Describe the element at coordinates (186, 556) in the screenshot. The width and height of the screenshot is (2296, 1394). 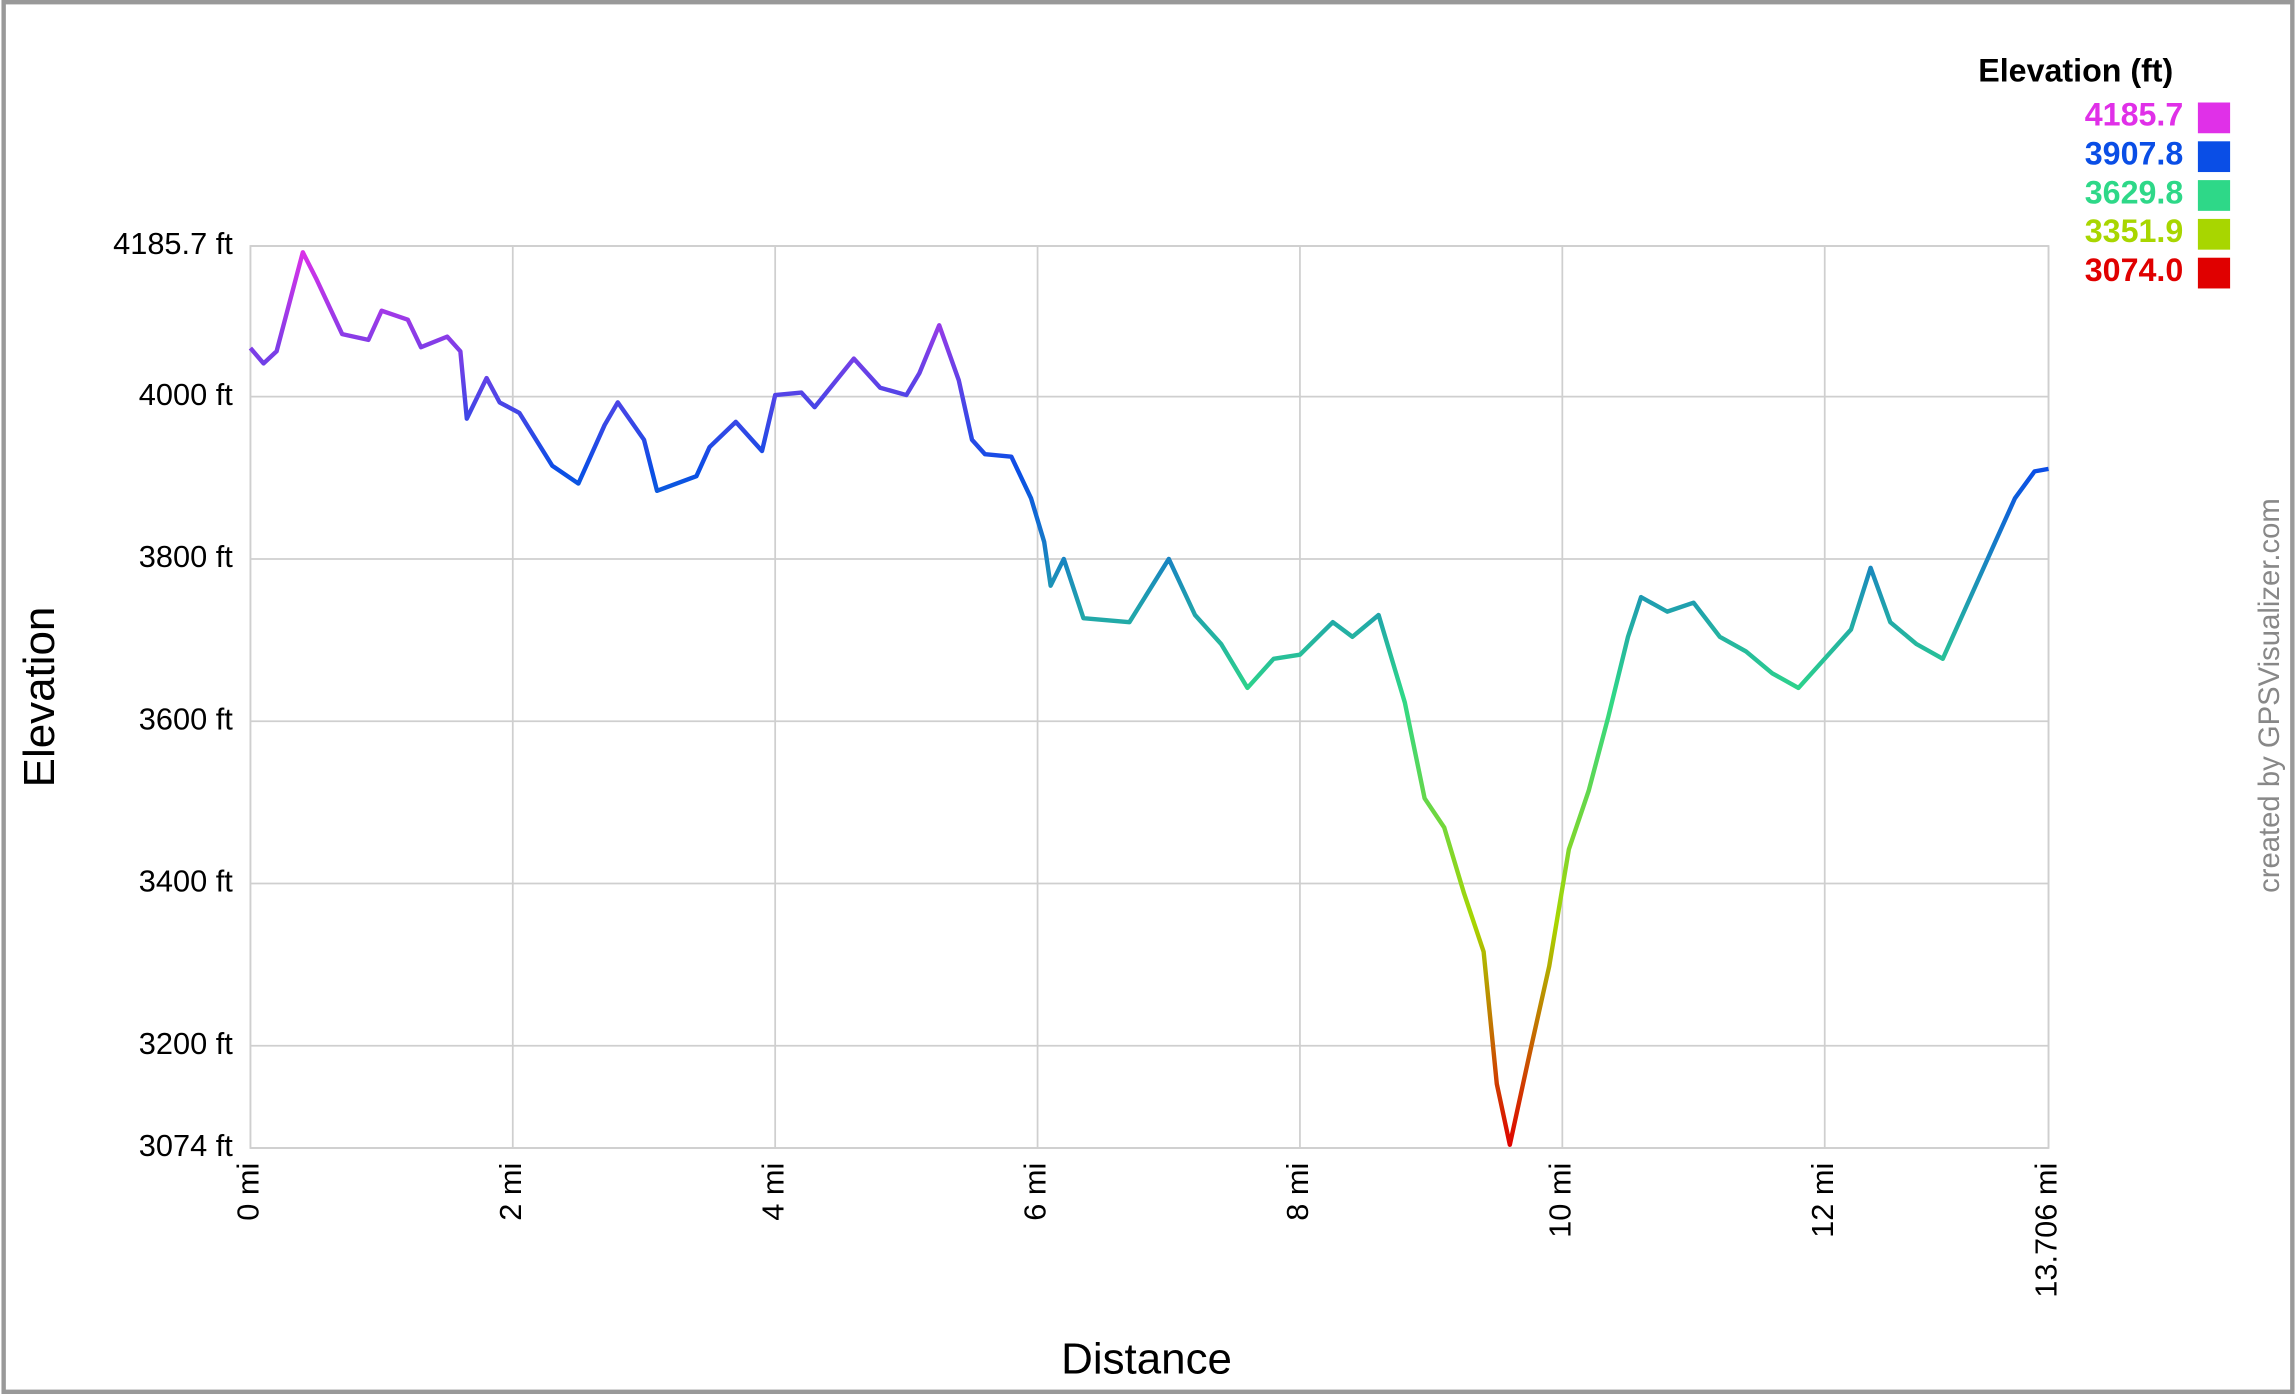
I see `y-tick-label: 3800 ft` at that location.